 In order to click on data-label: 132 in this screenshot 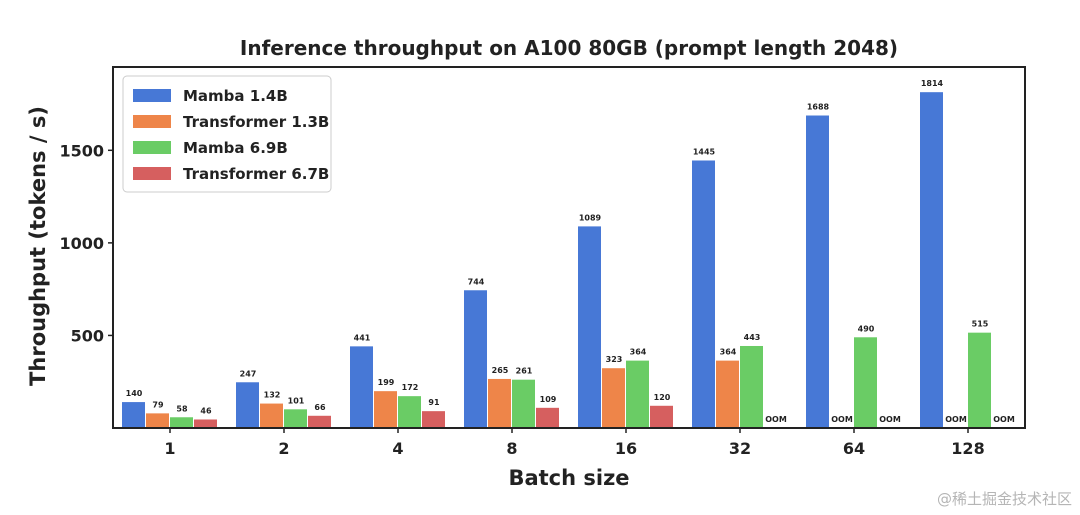, I will do `click(272, 395)`.